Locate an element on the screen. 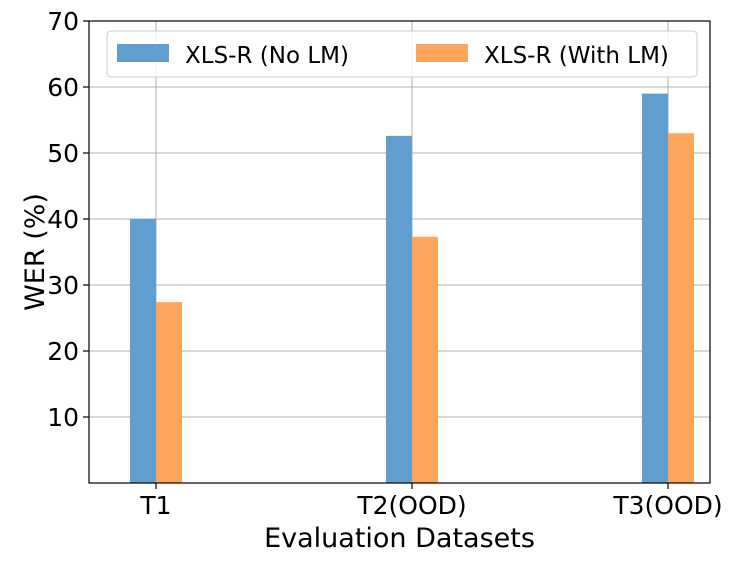 This screenshot has width=738, height=569. y-axis-label: WER (%) is located at coordinates (35, 252).